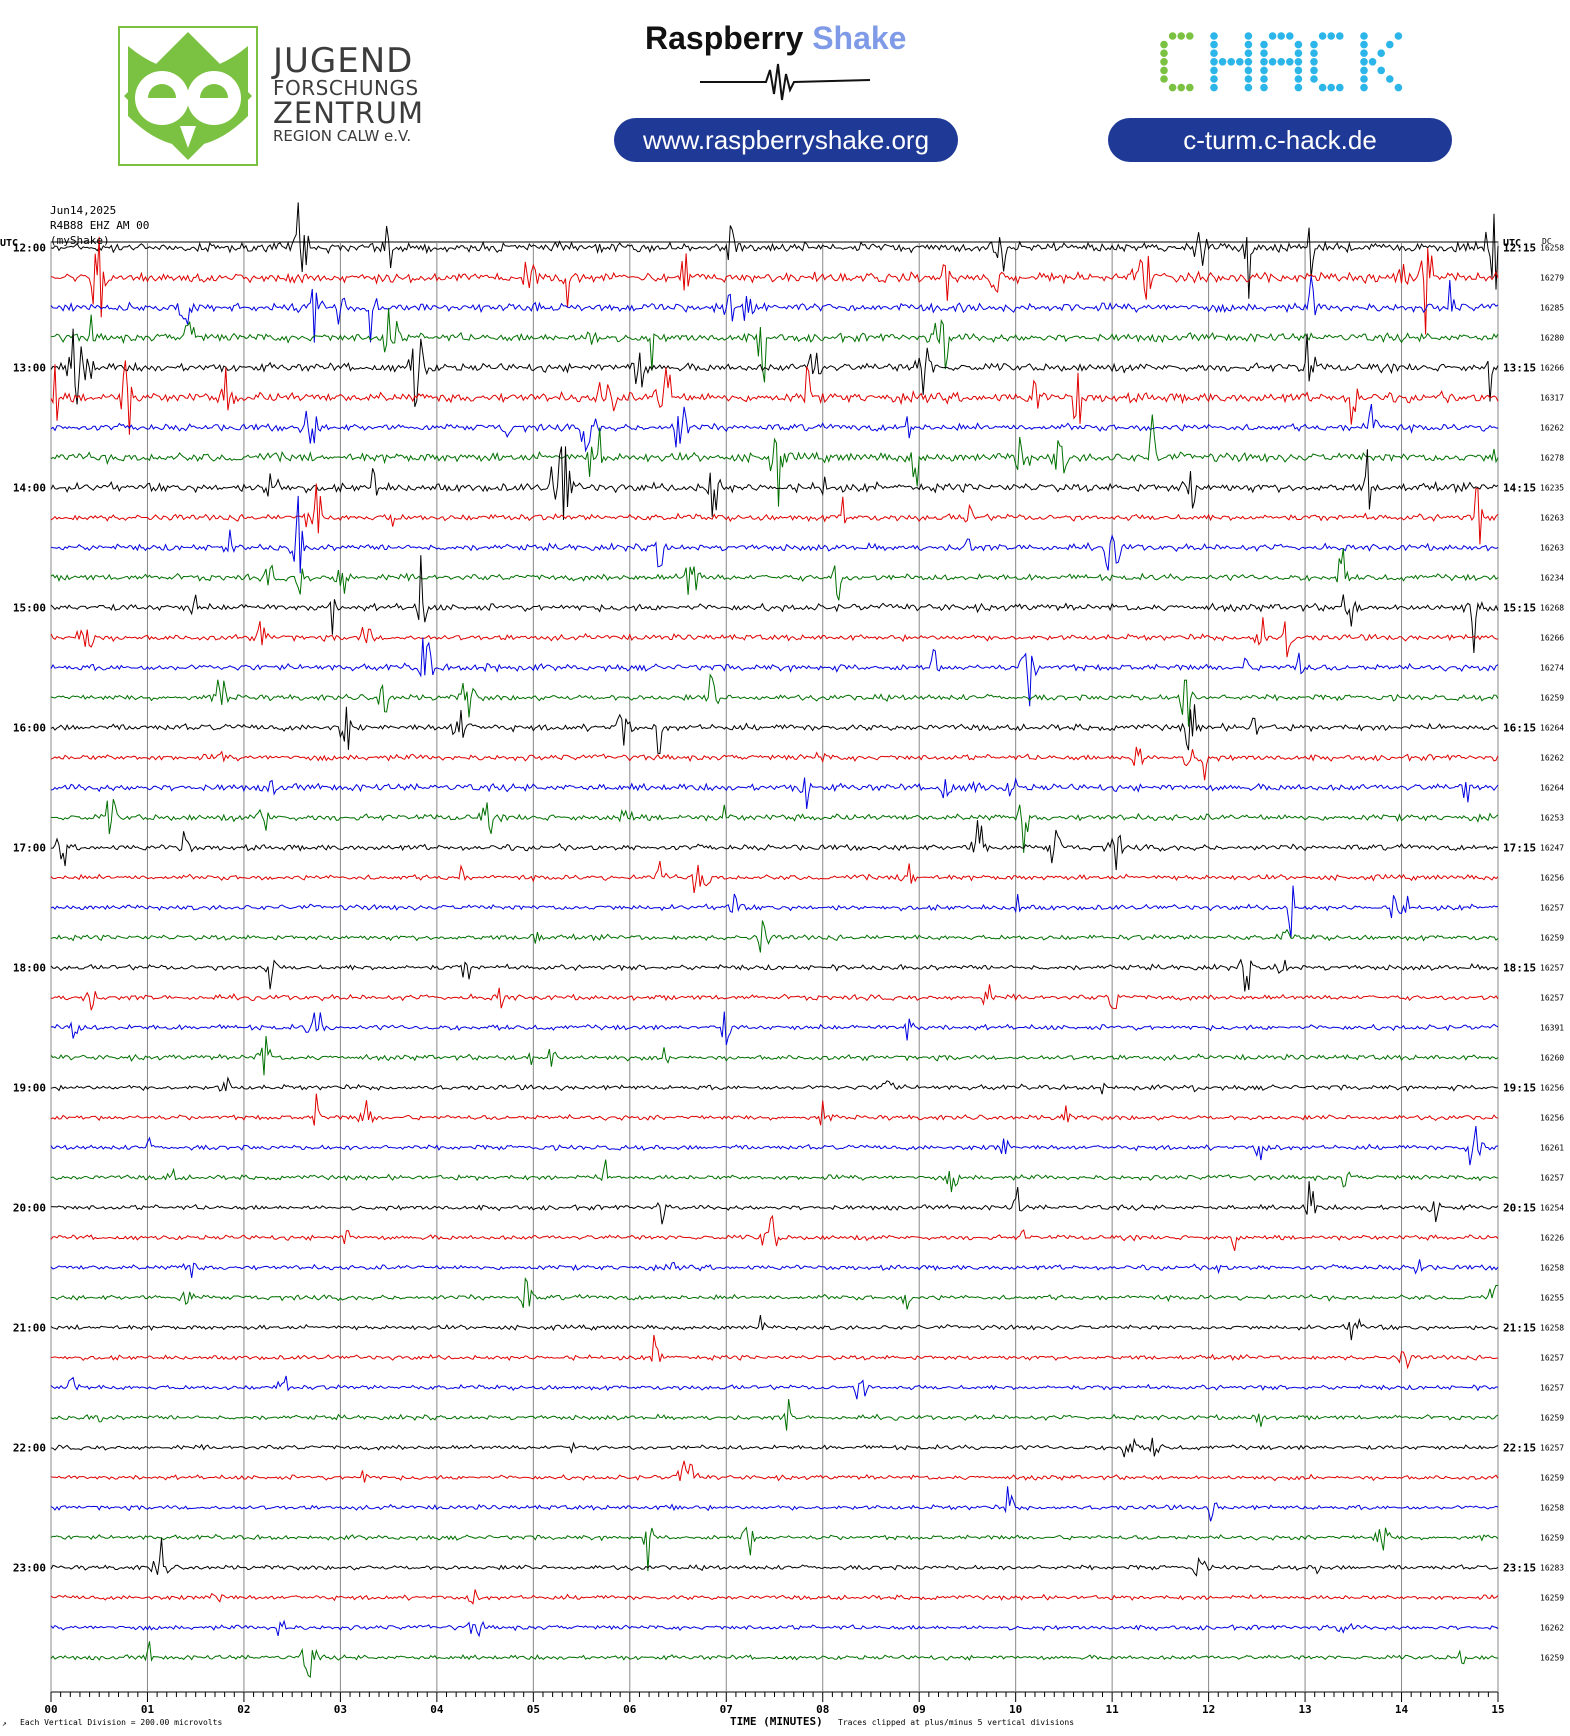  Describe the element at coordinates (724, 38) in the screenshot. I see `rs-title-a: Raspberry` at that location.